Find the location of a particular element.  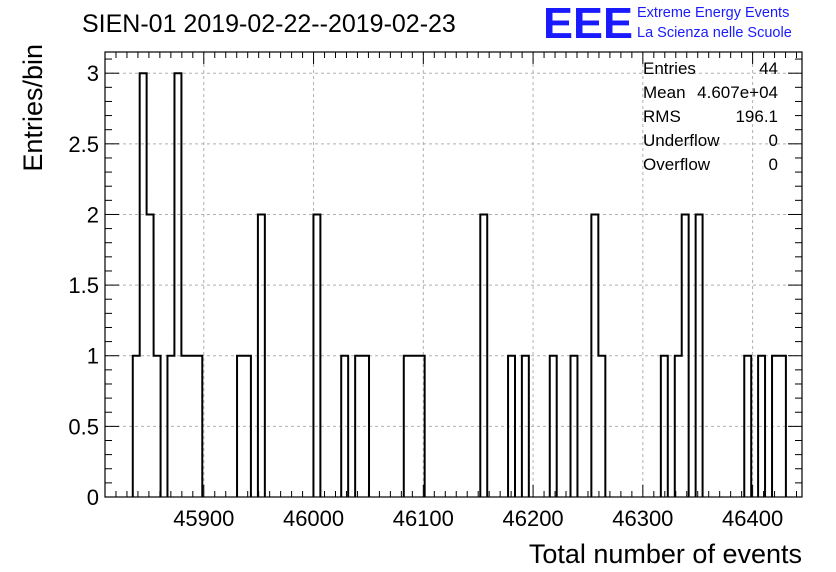

y-tick-label: 3 is located at coordinates (93, 73).